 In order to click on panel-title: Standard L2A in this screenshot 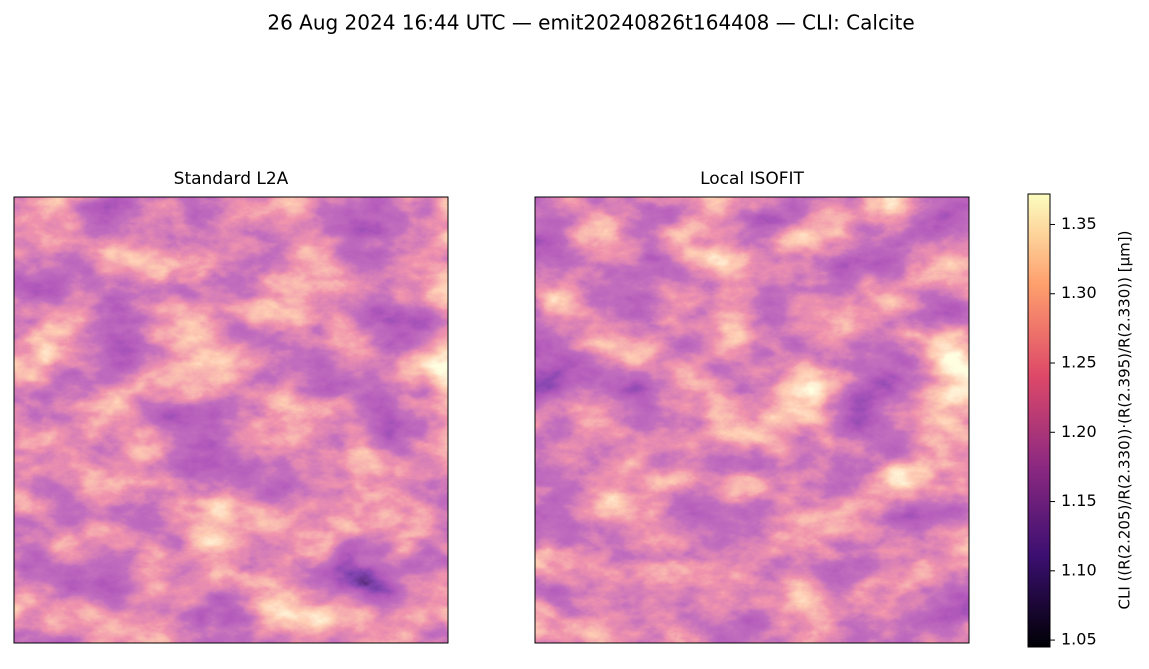, I will do `click(231, 179)`.